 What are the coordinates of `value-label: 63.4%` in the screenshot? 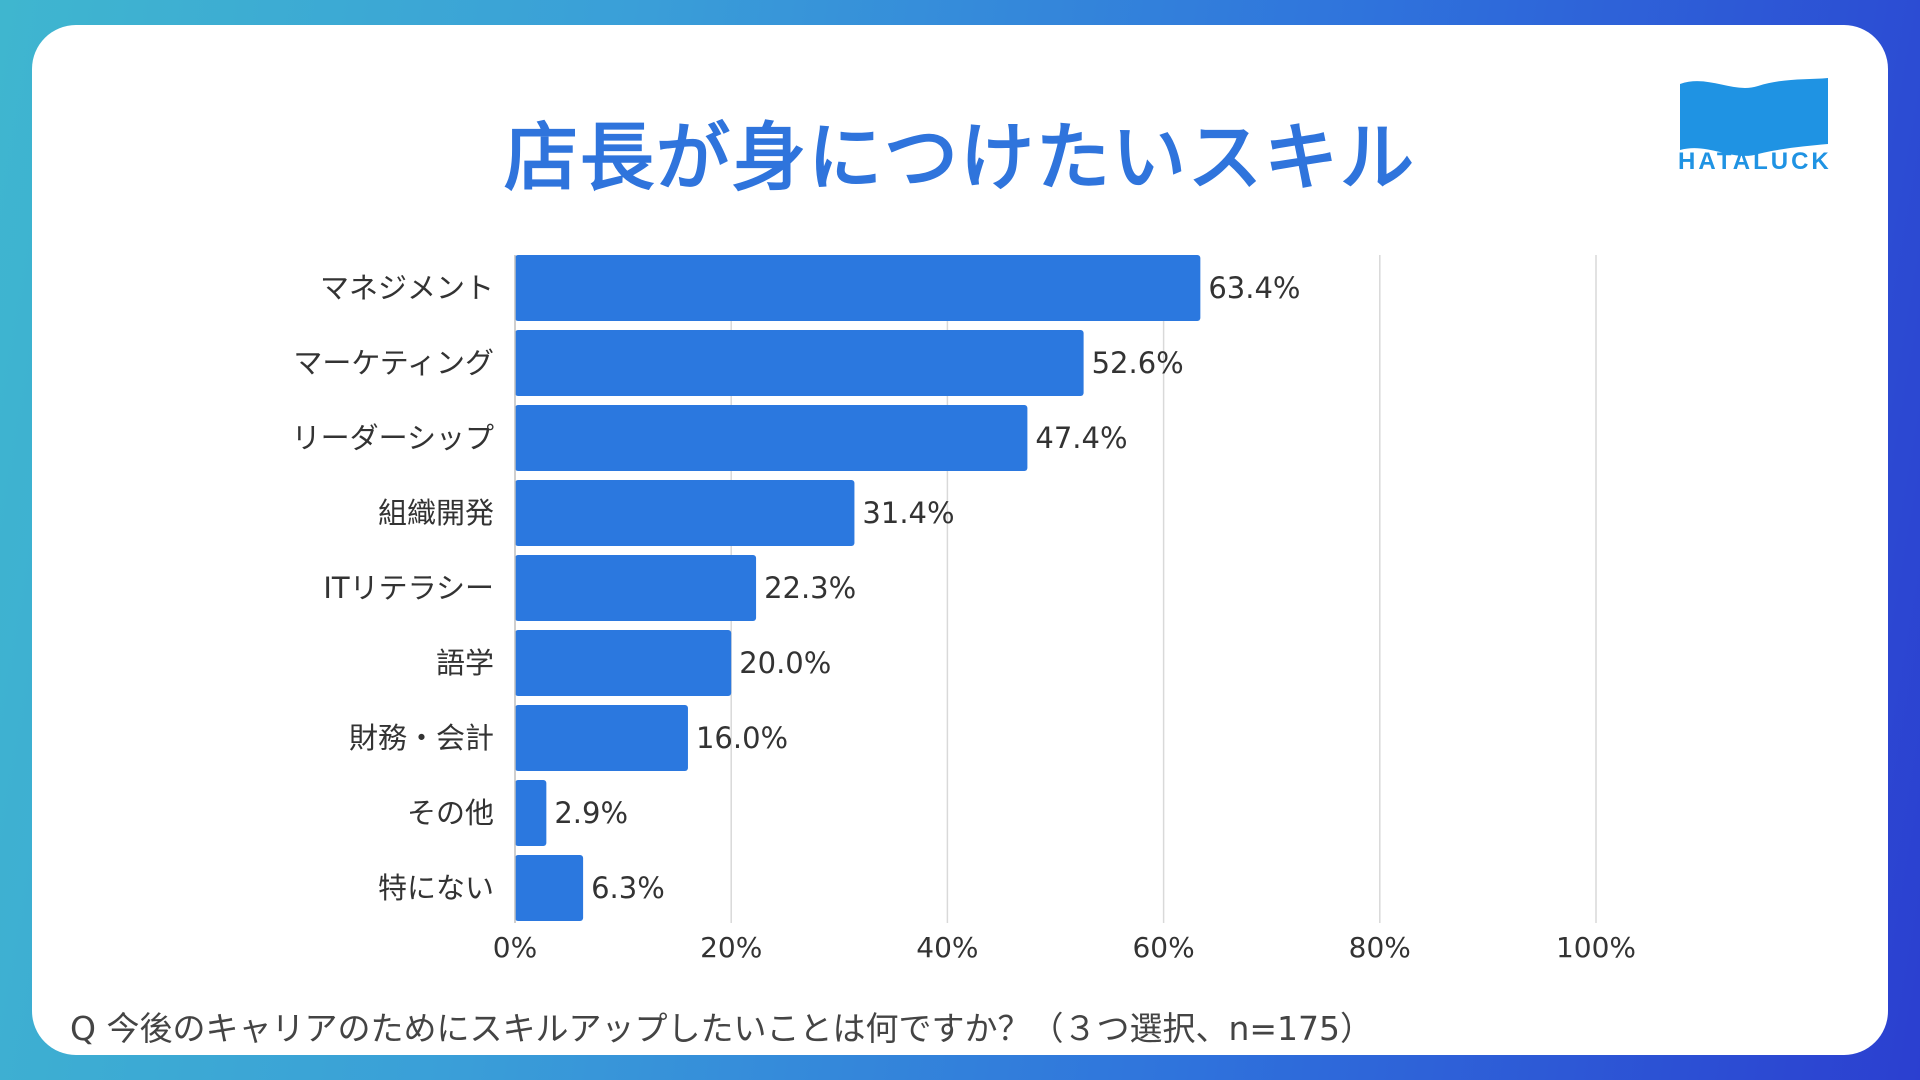 It's located at (1254, 288).